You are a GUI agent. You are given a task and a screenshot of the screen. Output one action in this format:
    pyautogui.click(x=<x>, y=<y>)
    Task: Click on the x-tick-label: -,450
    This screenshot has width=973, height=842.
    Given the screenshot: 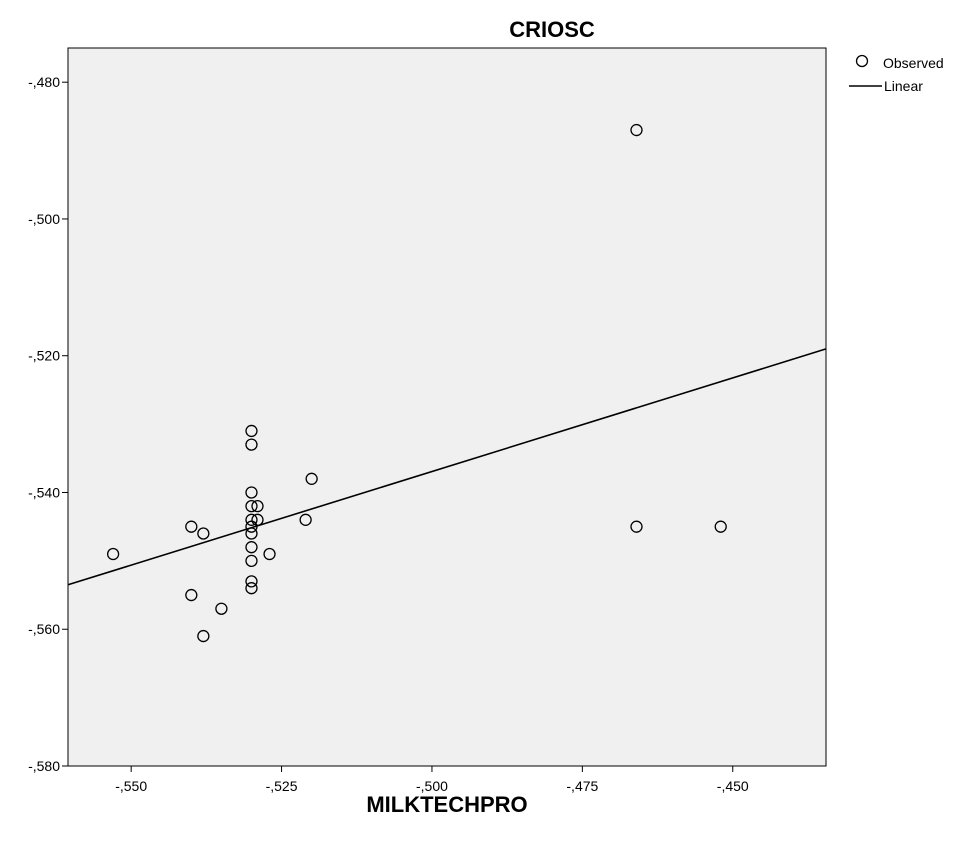 What is the action you would take?
    pyautogui.click(x=733, y=786)
    